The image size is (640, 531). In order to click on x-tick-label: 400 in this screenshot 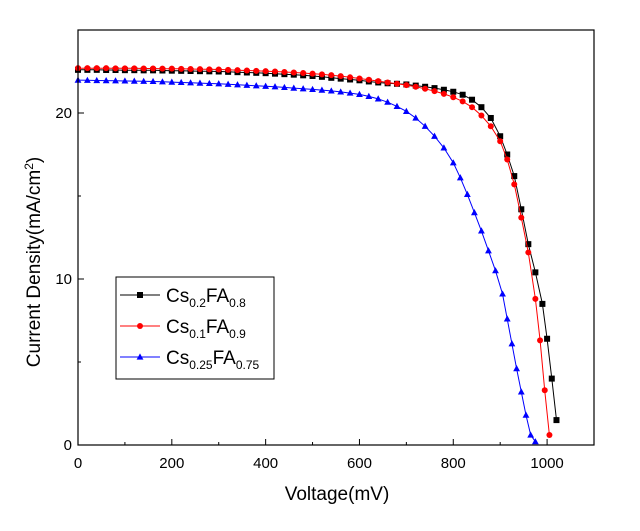, I will do `click(265, 463)`.